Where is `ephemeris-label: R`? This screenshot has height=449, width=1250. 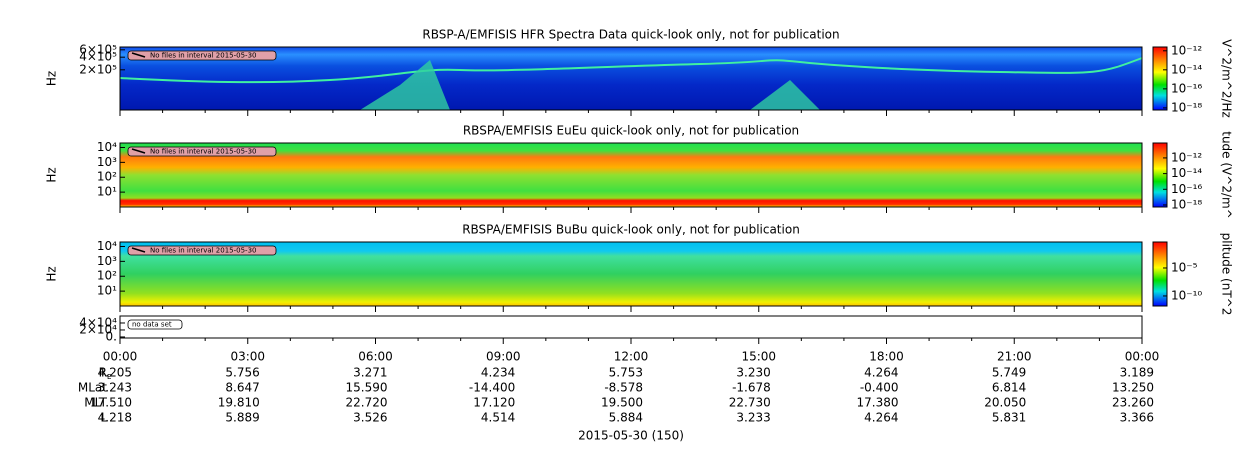 ephemeris-label: R is located at coordinates (103, 373).